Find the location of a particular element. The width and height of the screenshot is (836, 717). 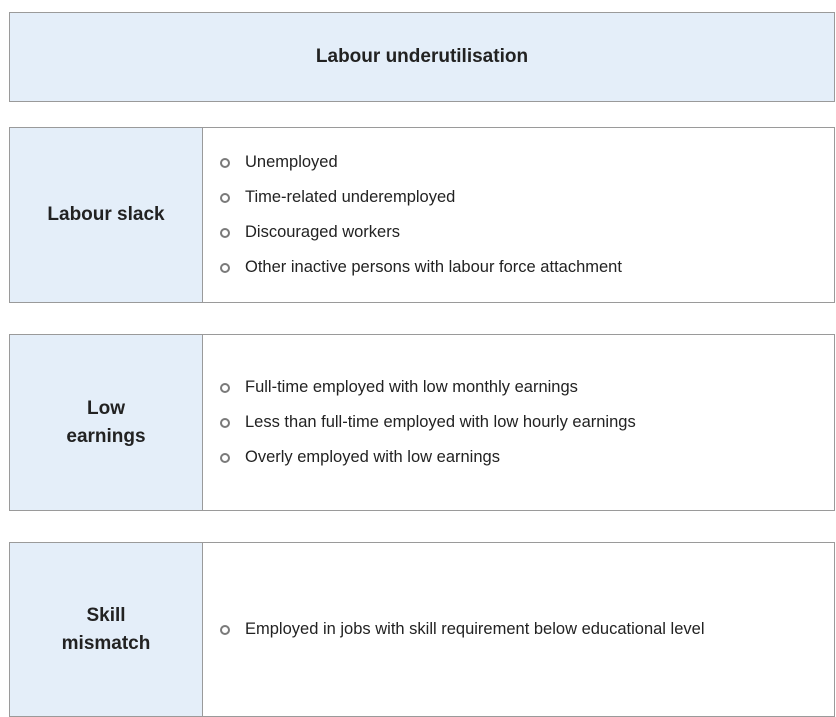

item-text: Overly employed with low earnings is located at coordinates (372, 457).